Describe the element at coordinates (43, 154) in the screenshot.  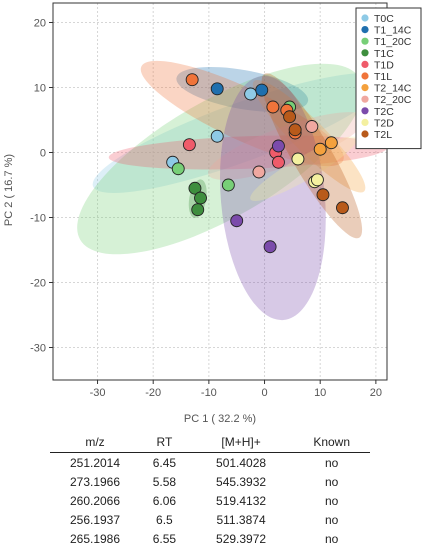
I see `y-tick-label: 0` at that location.